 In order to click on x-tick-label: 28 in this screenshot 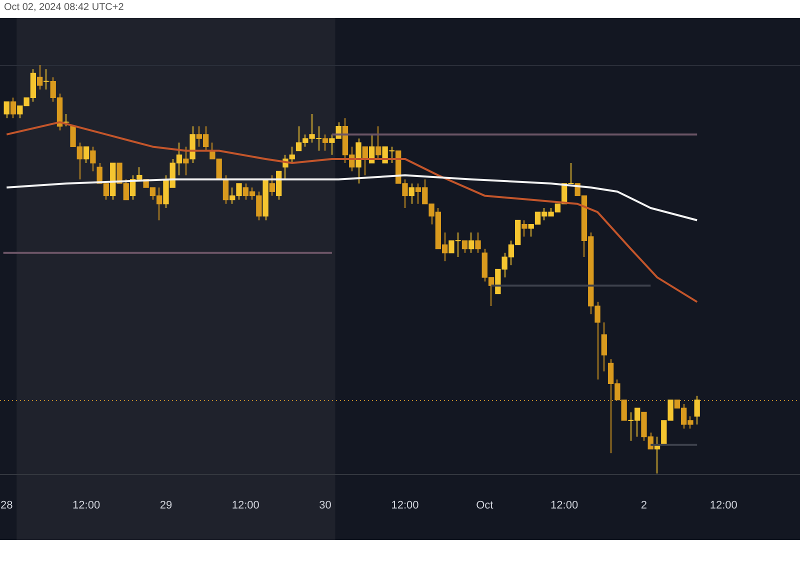, I will do `click(6, 505)`.